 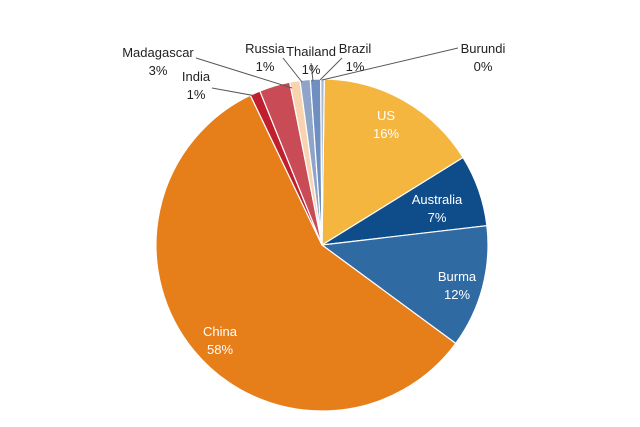 What do you see at coordinates (390, 64) in the screenshot?
I see `leader-line-burundi` at bounding box center [390, 64].